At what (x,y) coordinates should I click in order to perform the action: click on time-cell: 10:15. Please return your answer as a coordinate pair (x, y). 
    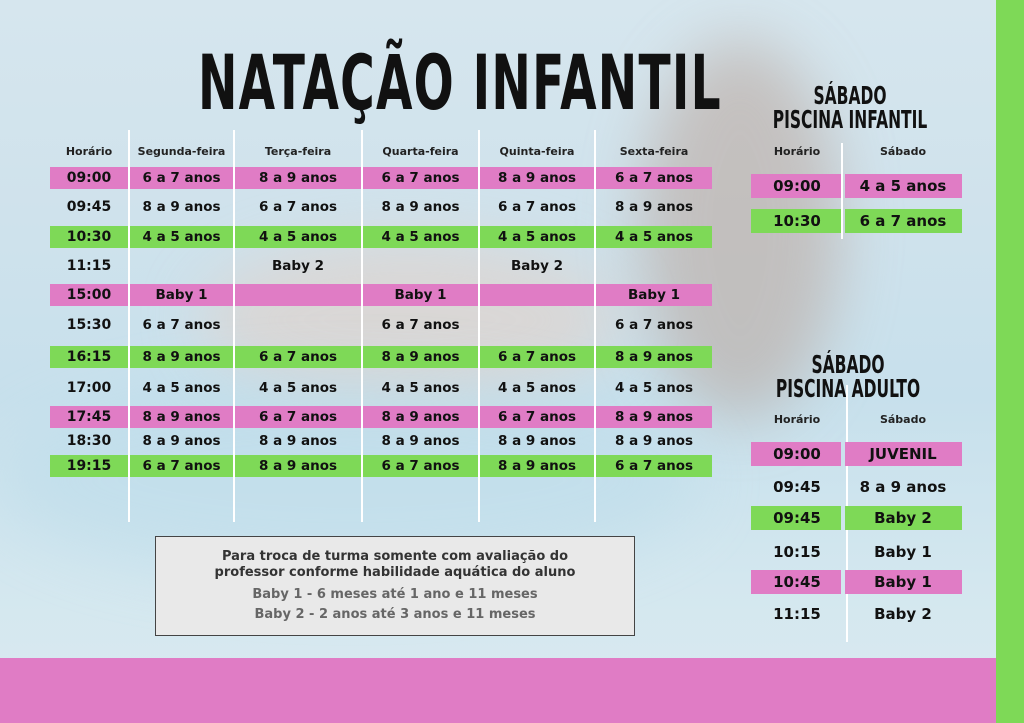
    Looking at the image, I should click on (797, 552).